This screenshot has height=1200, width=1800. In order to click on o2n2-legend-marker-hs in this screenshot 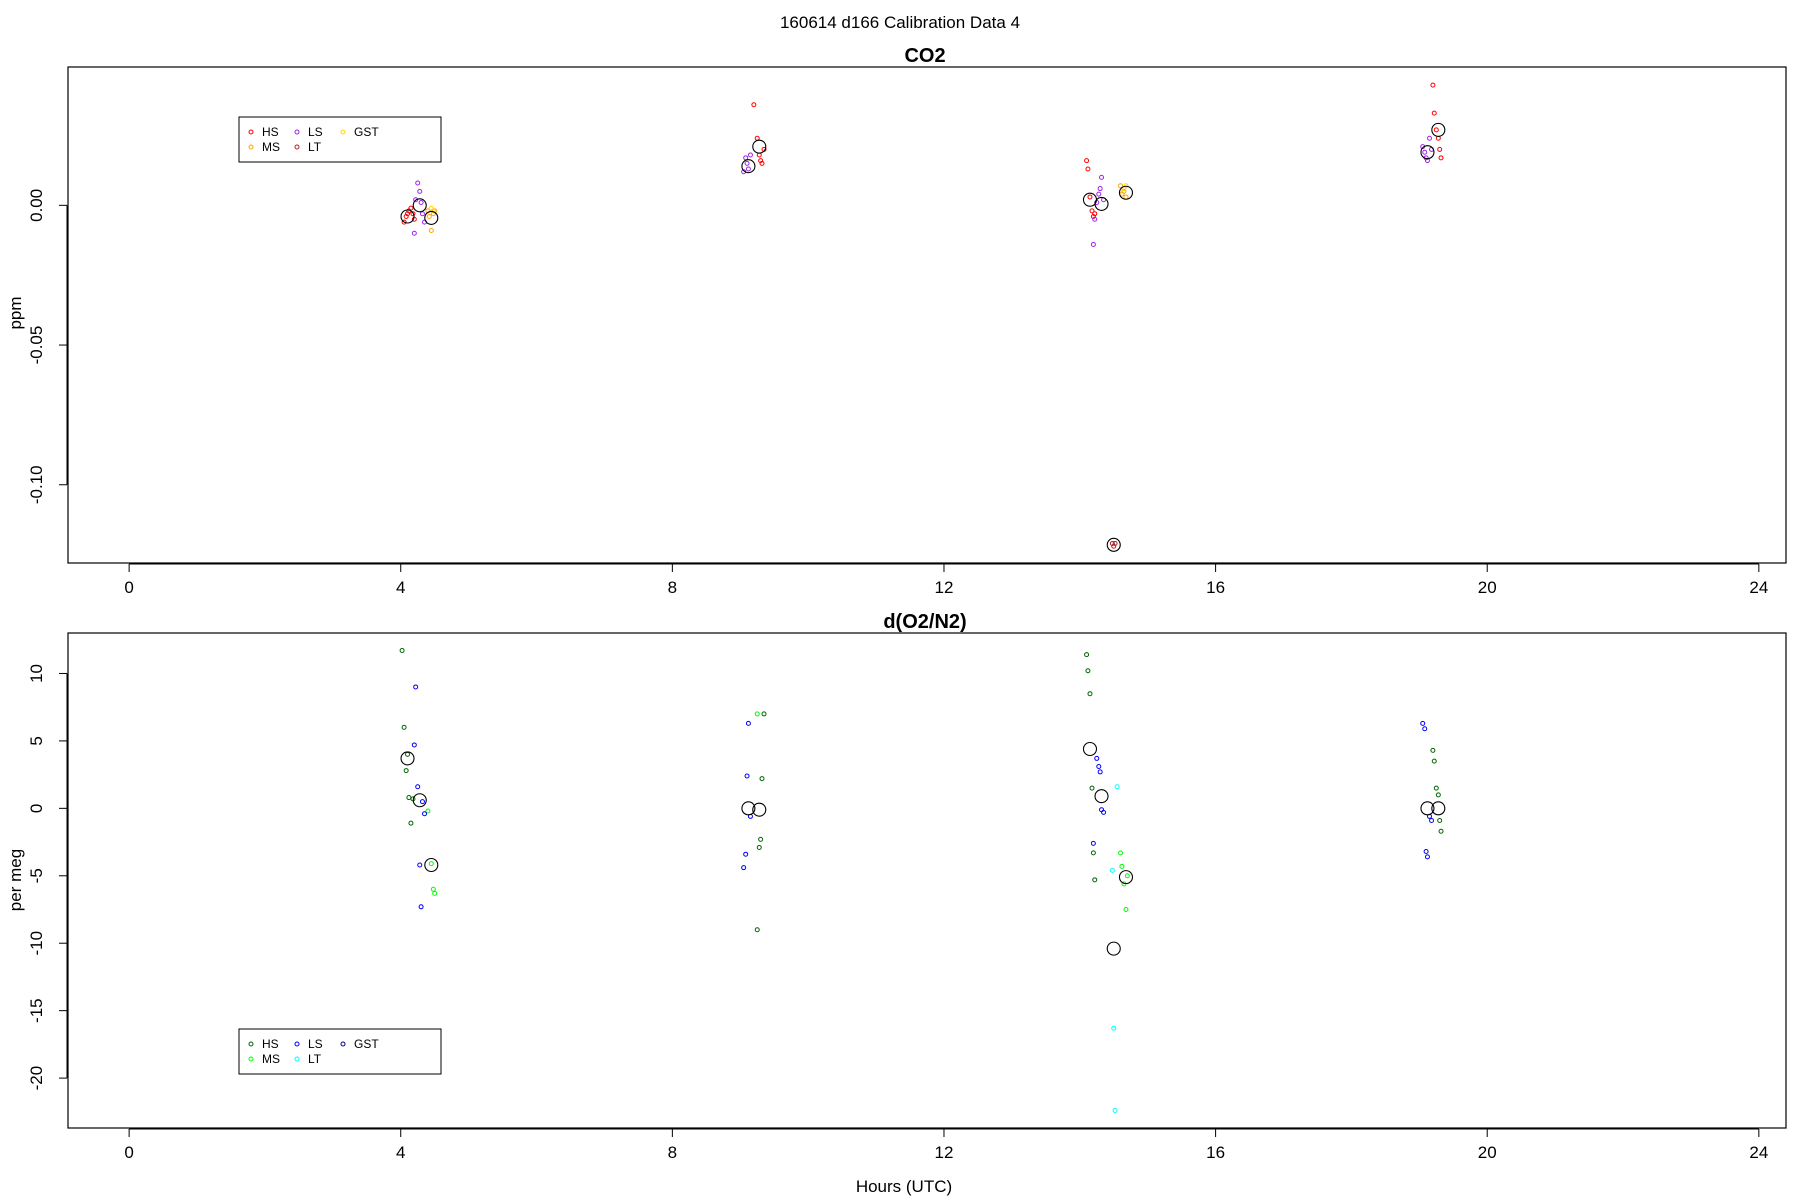, I will do `click(251, 1044)`.